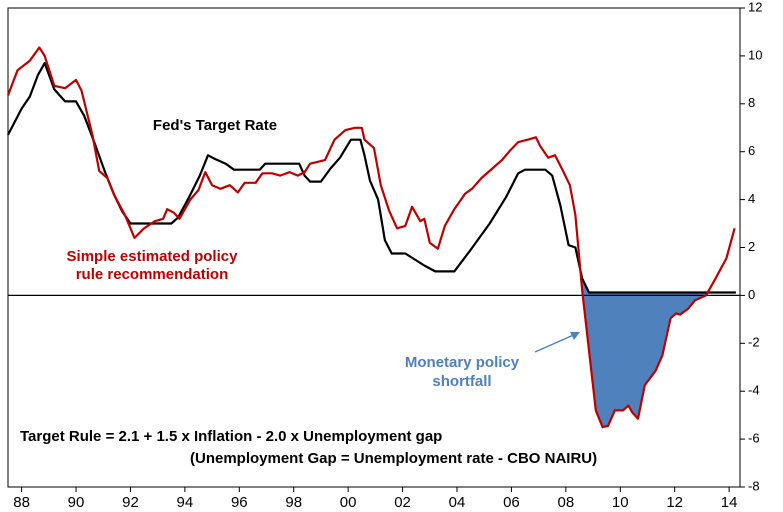 This screenshot has width=783, height=512. I want to click on arrow-head, so click(575, 336).